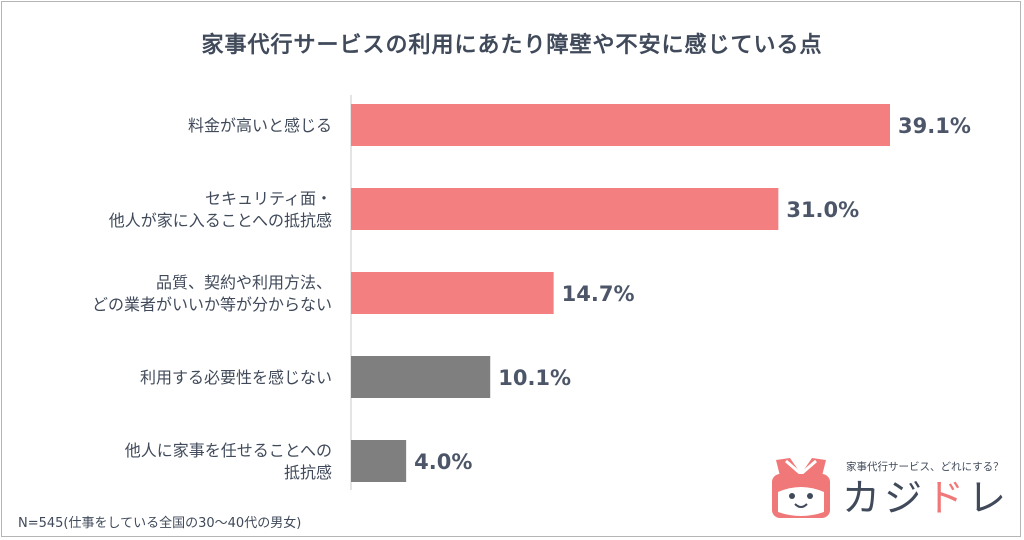 The height and width of the screenshot is (540, 1024). Describe the element at coordinates (534, 378) in the screenshot. I see `value-label-4: 10.1%` at that location.